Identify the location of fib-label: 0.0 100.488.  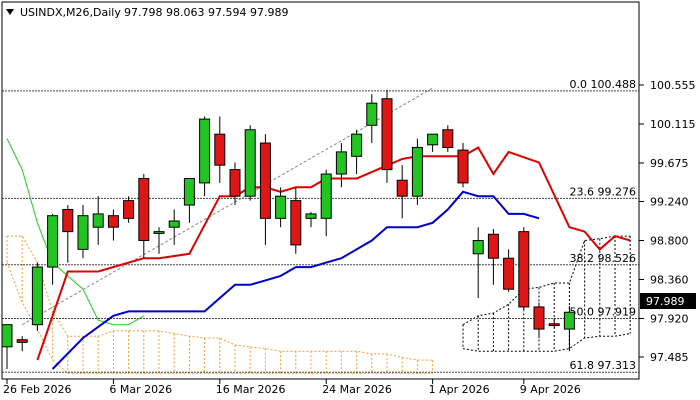
(603, 84).